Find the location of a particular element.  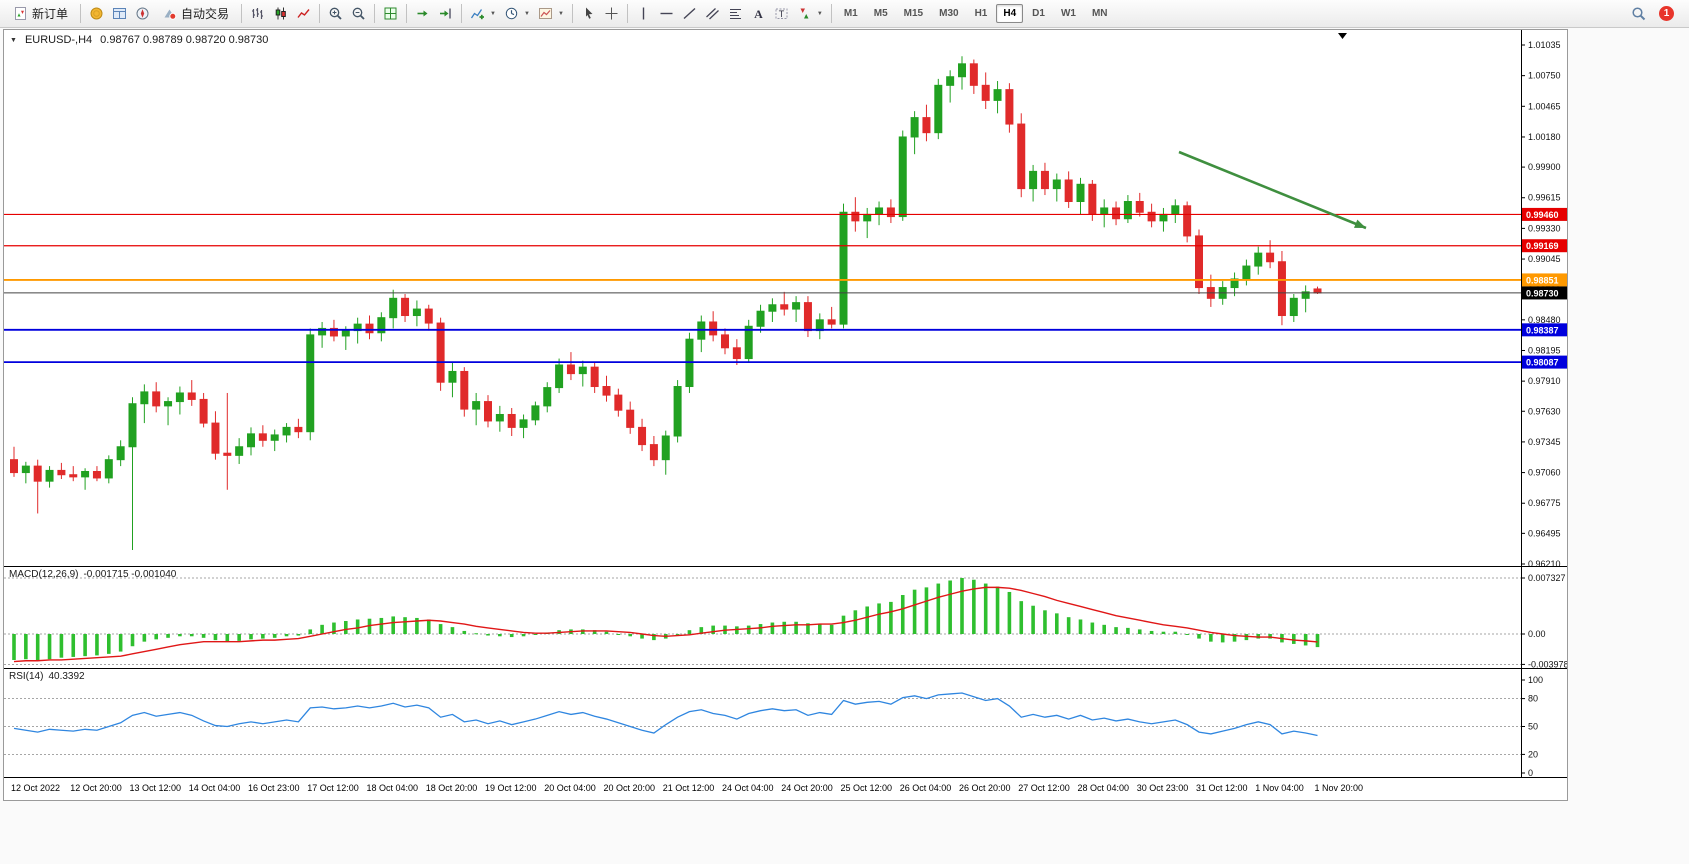

time-label: 18 Oct 04:00 is located at coordinates (392, 788).